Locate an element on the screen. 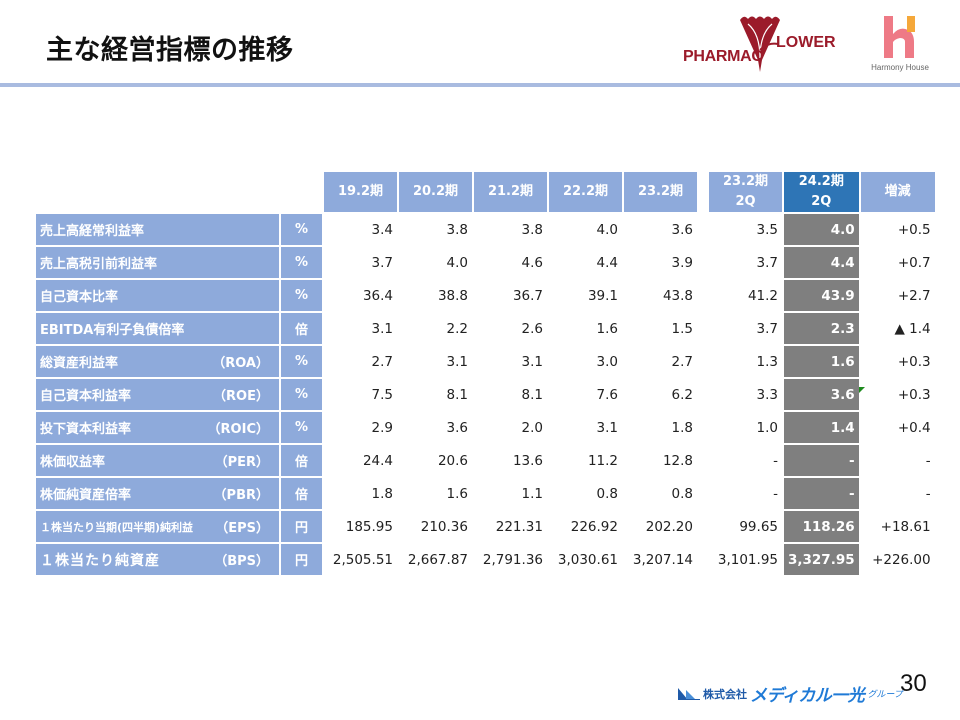 Image resolution: width=960 pixels, height=720 pixels. value-cell: 3.8 is located at coordinates (457, 229).